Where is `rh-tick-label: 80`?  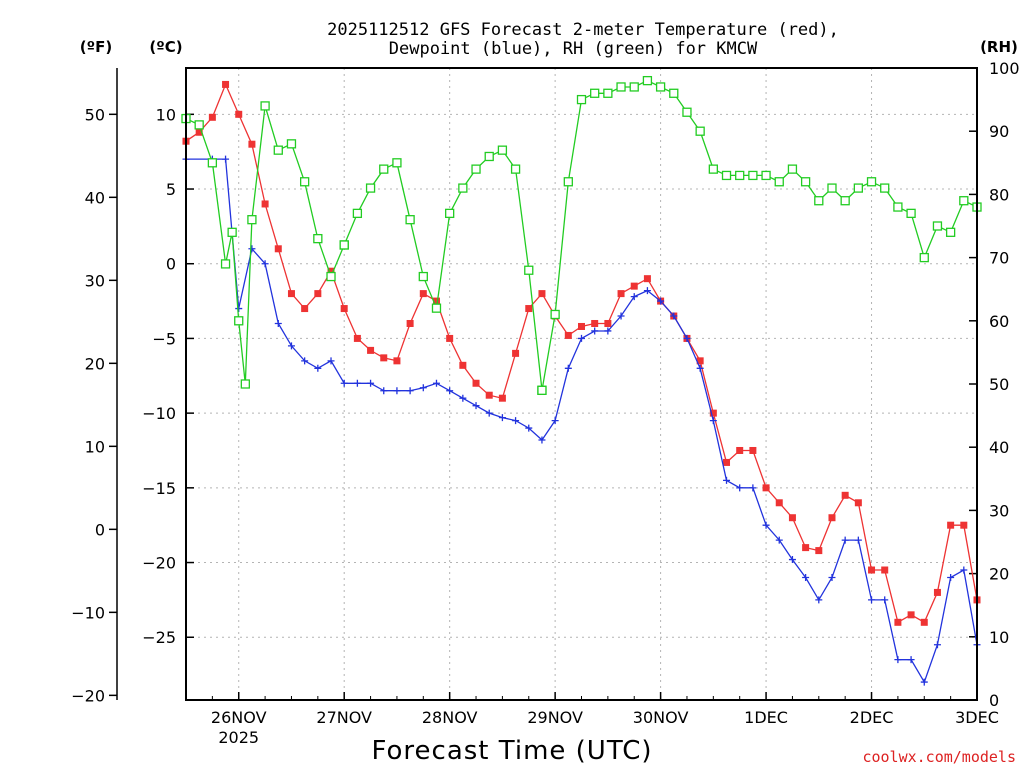
rh-tick-label: 80 is located at coordinates (999, 194).